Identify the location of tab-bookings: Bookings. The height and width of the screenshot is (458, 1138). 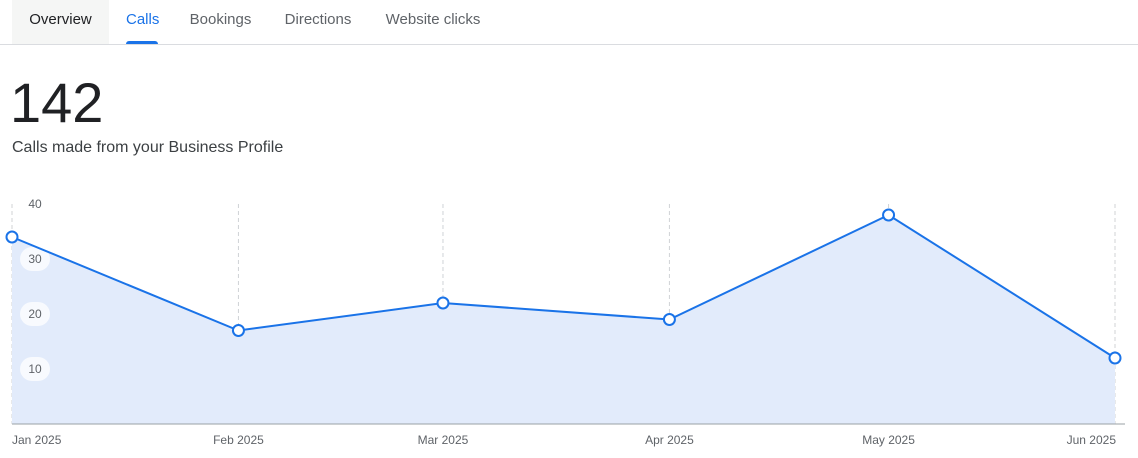
(220, 22).